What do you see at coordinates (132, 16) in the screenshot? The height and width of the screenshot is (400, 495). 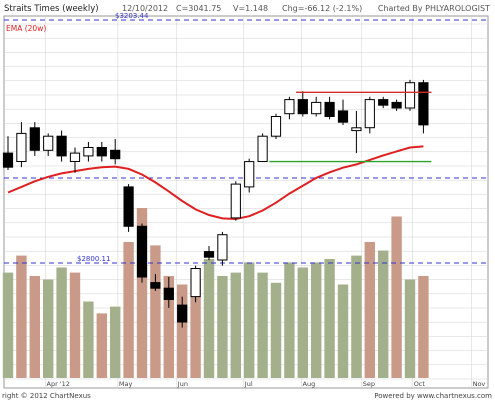 I see `reference-line-label: $3203.44` at bounding box center [132, 16].